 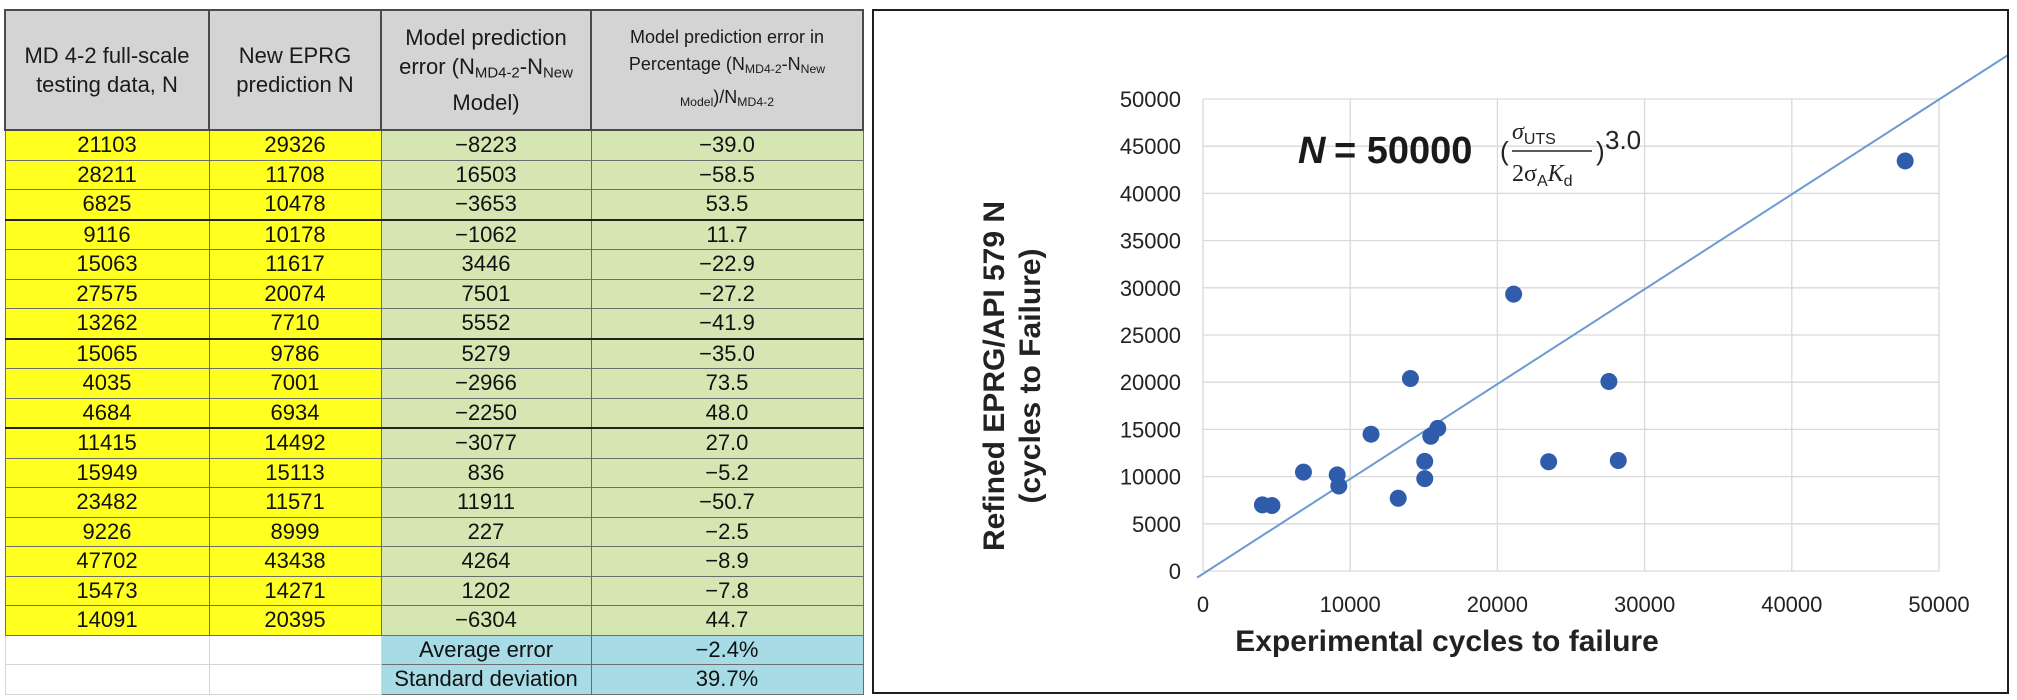 I want to click on cell-testing-value: 13262, so click(x=107, y=323).